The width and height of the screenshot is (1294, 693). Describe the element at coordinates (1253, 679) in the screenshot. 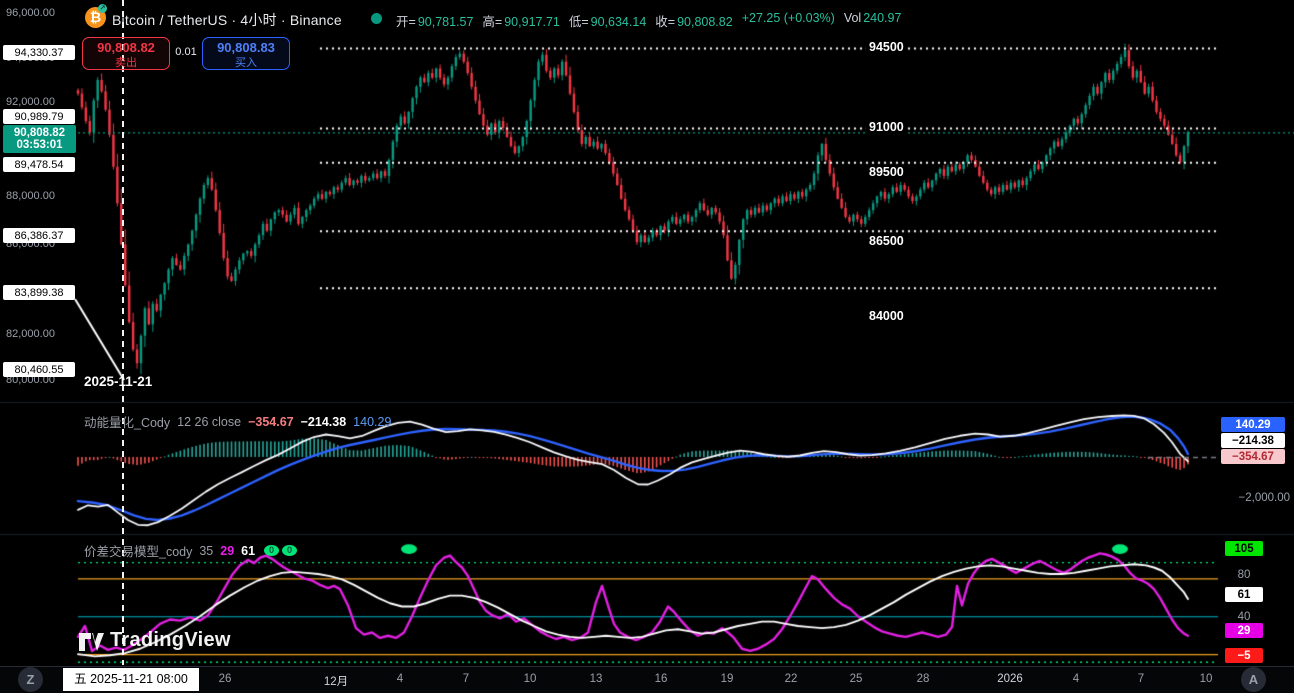

I see `adjust-button: A` at that location.